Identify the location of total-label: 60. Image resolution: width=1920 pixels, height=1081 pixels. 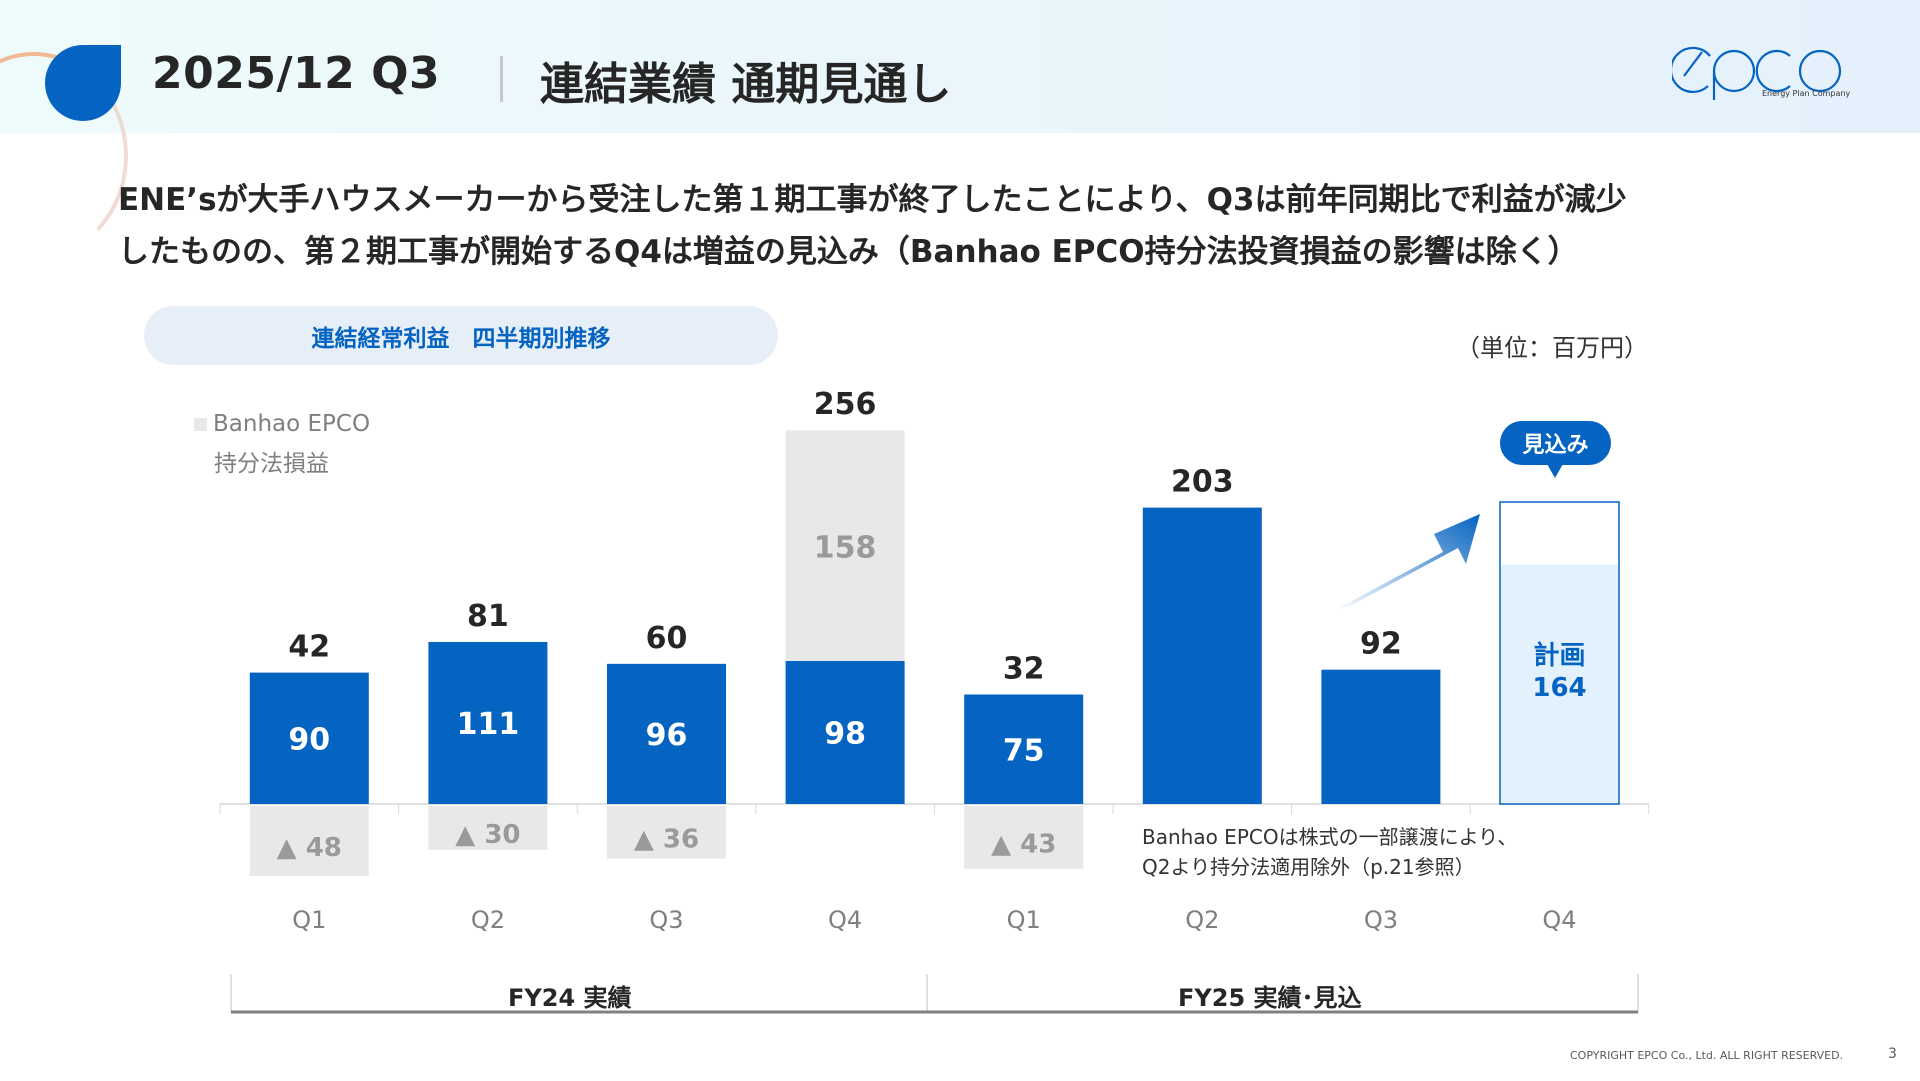
(667, 638).